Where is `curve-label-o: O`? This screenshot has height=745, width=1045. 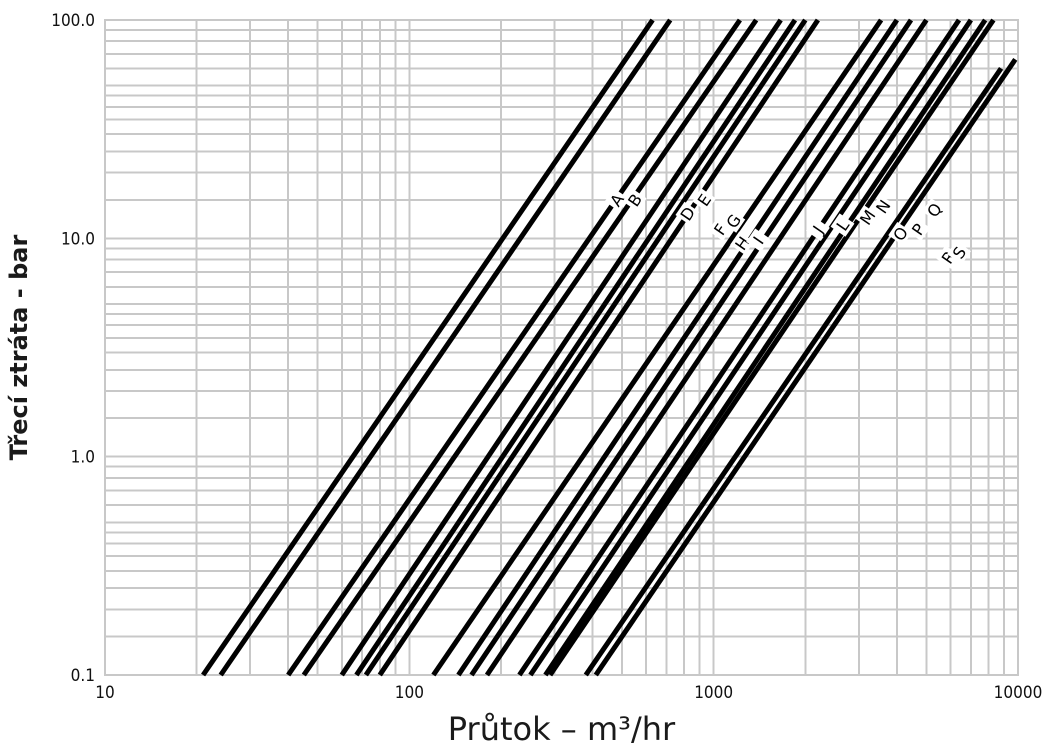
curve-label-o: O is located at coordinates (900, 234).